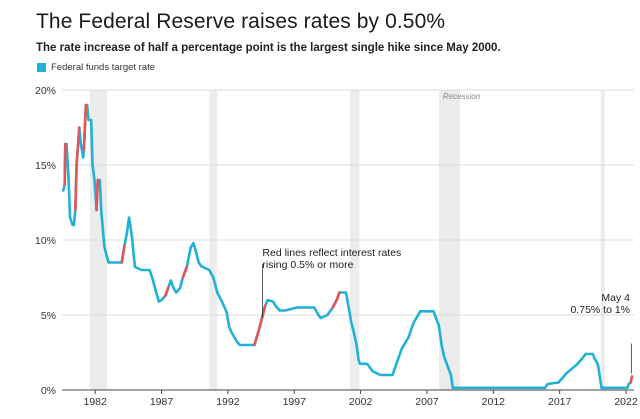 Image resolution: width=640 pixels, height=419 pixels. Describe the element at coordinates (41, 67) in the screenshot. I see `legend-swatch` at that location.